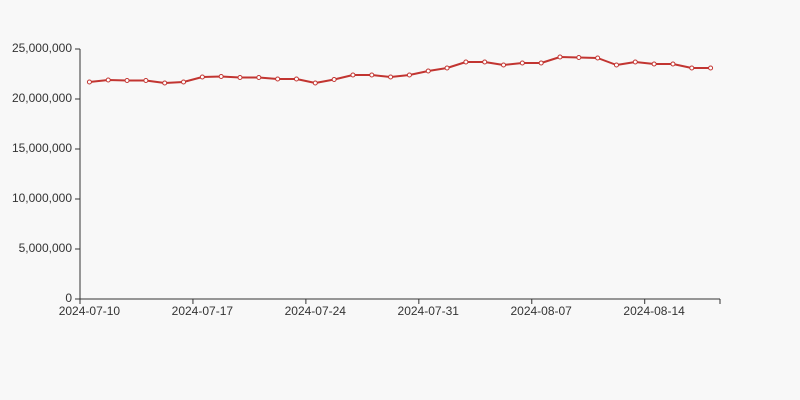 The height and width of the screenshot is (400, 800). Describe the element at coordinates (203, 311) in the screenshot. I see `x-tick-label: 2024-07-17` at that location.